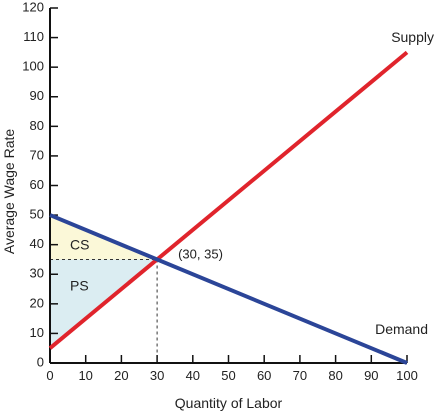 Image resolution: width=435 pixels, height=414 pixels. Describe the element at coordinates (37, 214) in the screenshot. I see `y-tick-label: 50` at that location.